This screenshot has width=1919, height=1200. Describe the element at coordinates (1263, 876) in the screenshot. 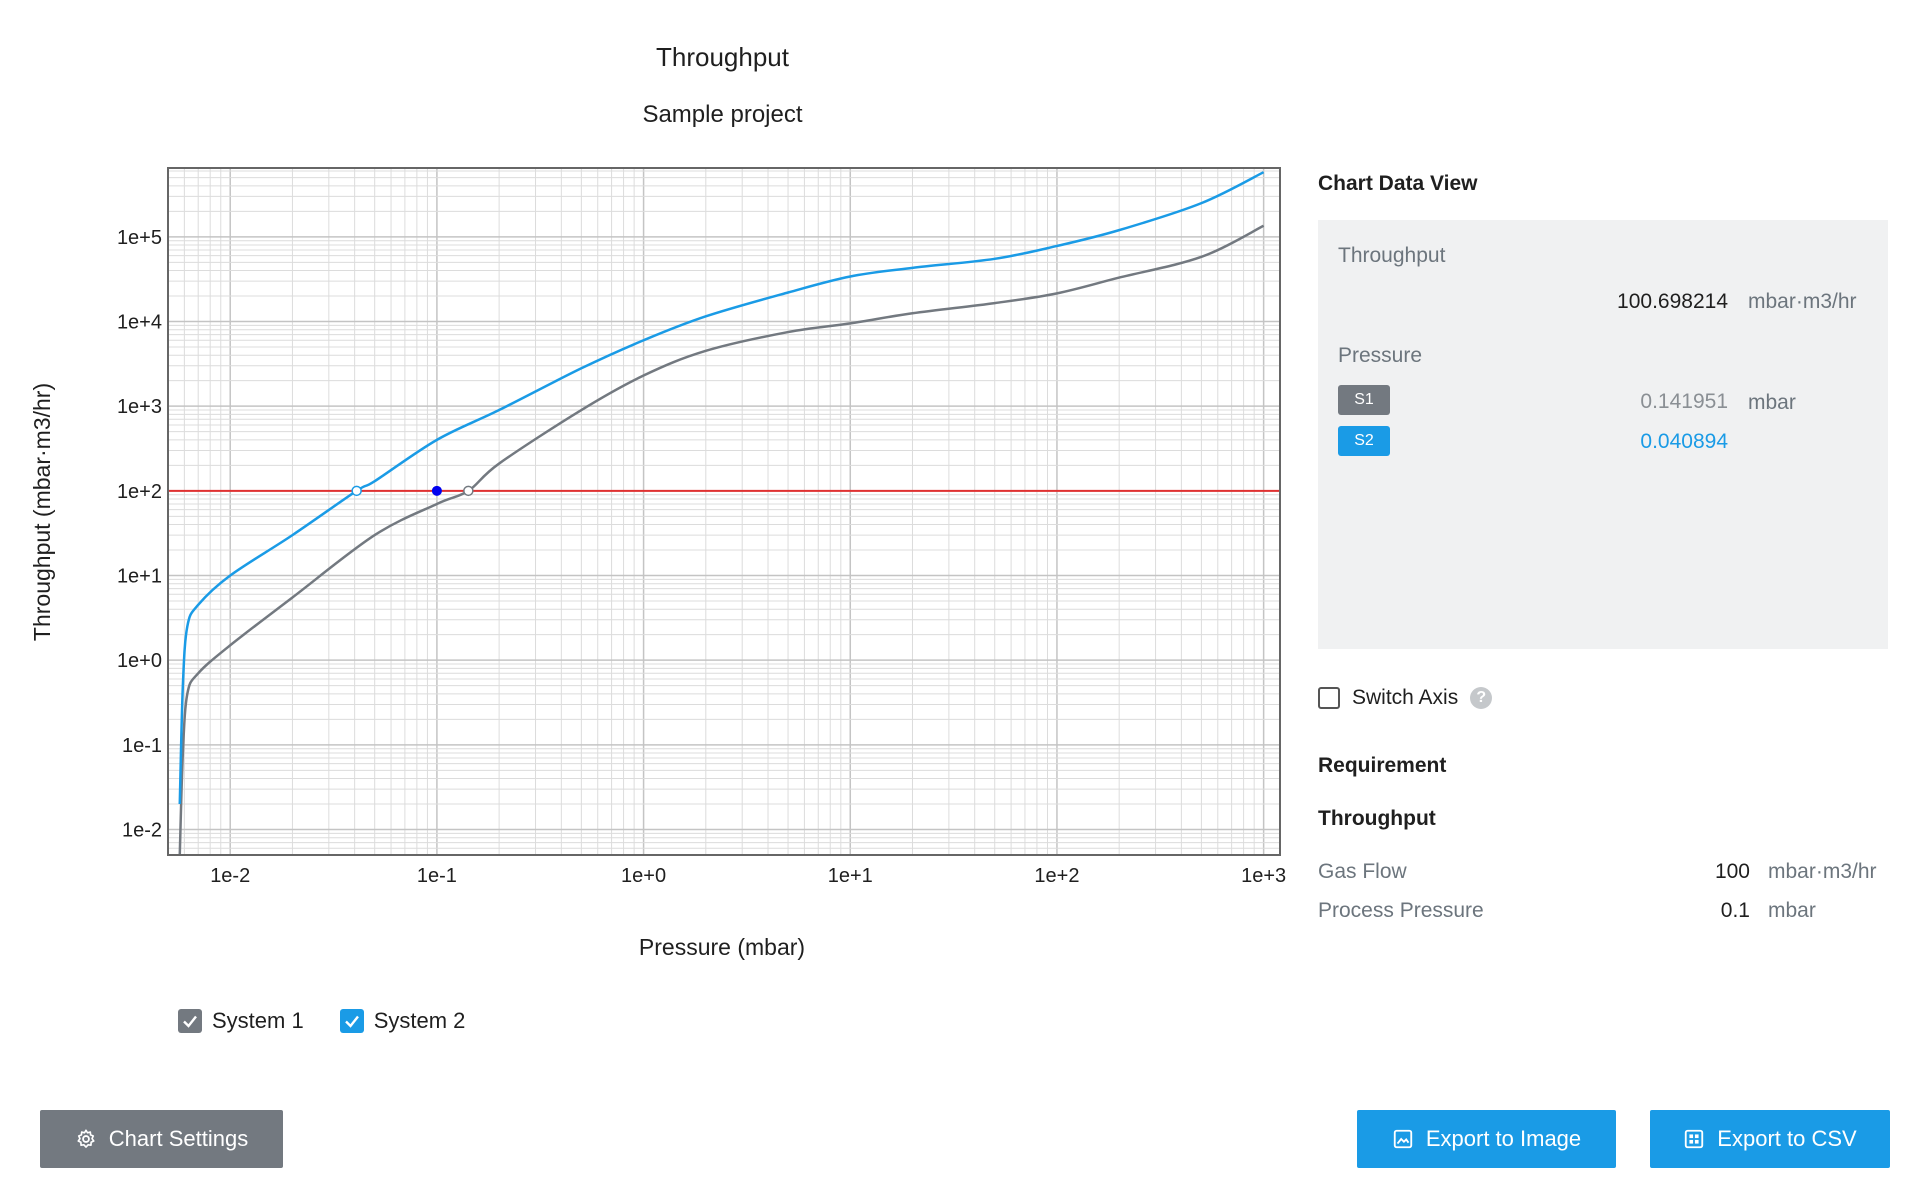

I see `x-tick-label: 1e+3` at that location.